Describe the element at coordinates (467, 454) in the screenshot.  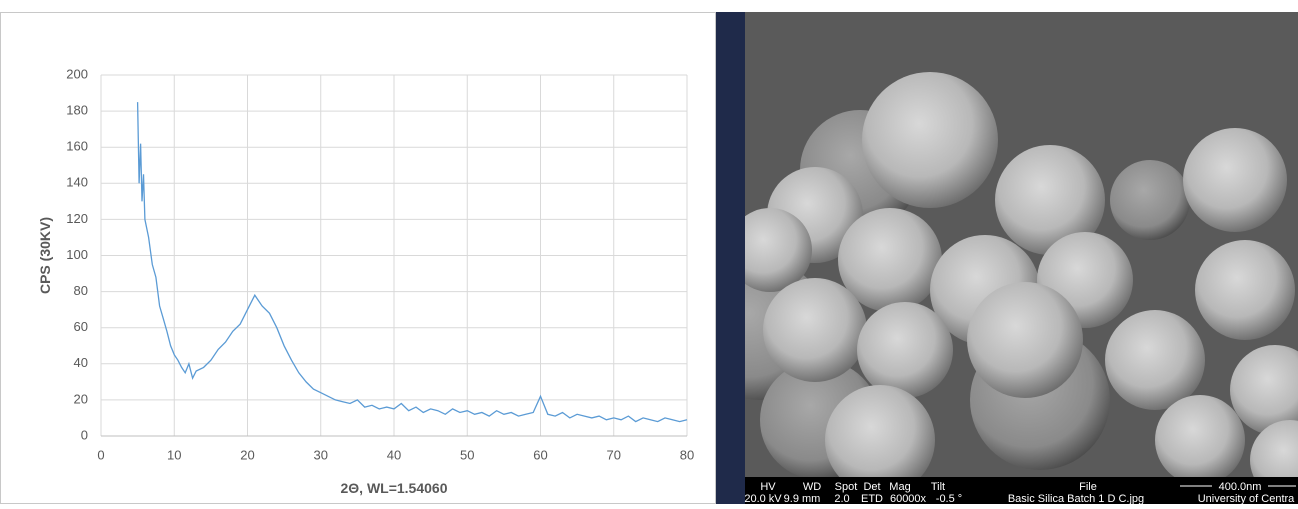
I see `x-tick-label: 50` at that location.